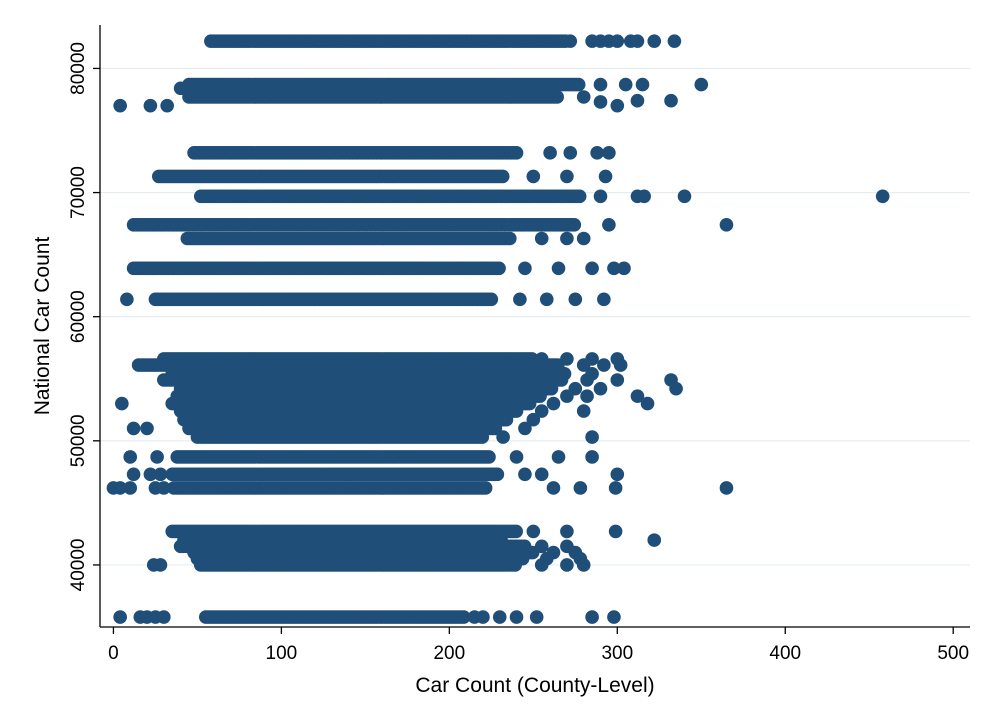 The image size is (996, 725). I want to click on x-tick-label: 0, so click(113, 653).